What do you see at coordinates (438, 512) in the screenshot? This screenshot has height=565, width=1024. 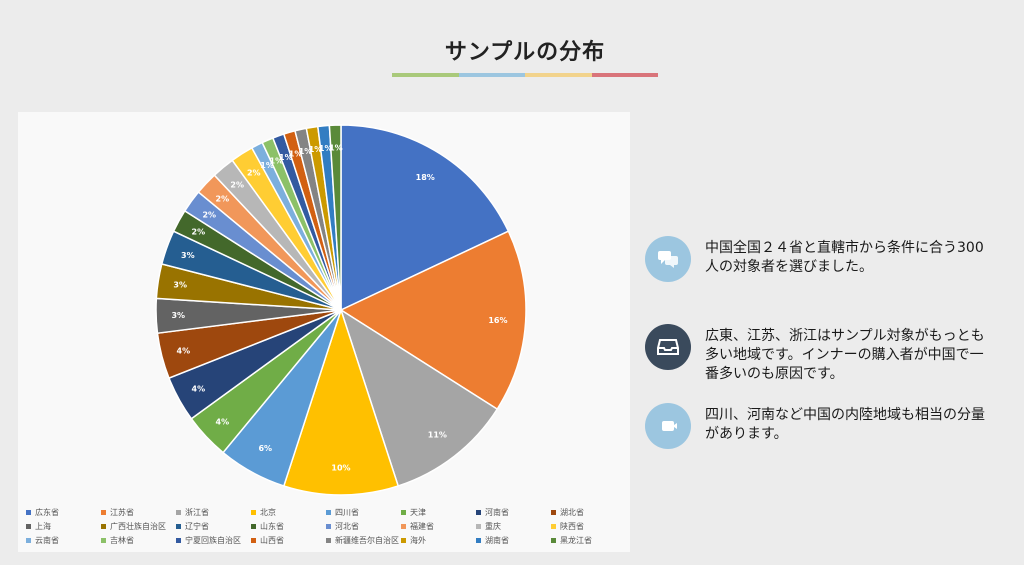 I see `legend-item: 天津` at bounding box center [438, 512].